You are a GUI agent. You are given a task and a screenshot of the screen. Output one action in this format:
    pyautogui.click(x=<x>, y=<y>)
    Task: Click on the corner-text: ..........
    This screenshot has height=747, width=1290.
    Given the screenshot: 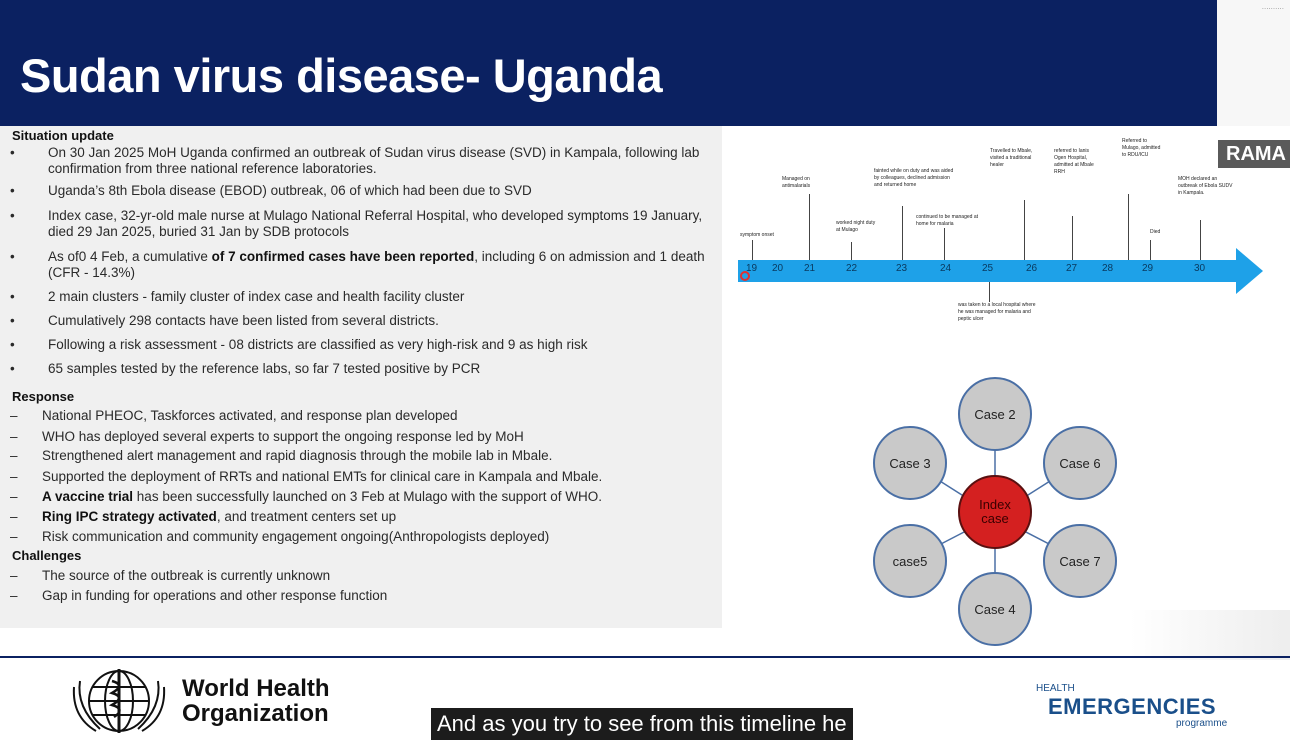 What is the action you would take?
    pyautogui.click(x=1272, y=6)
    